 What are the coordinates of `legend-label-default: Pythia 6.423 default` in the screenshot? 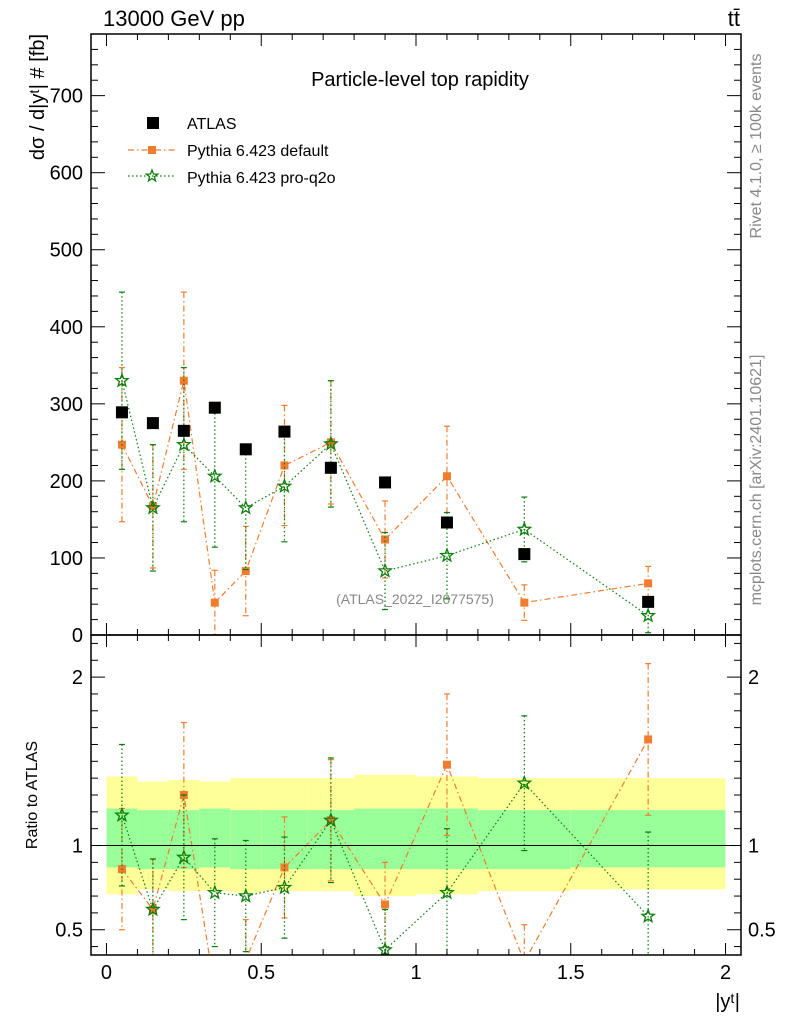 It's located at (258, 151).